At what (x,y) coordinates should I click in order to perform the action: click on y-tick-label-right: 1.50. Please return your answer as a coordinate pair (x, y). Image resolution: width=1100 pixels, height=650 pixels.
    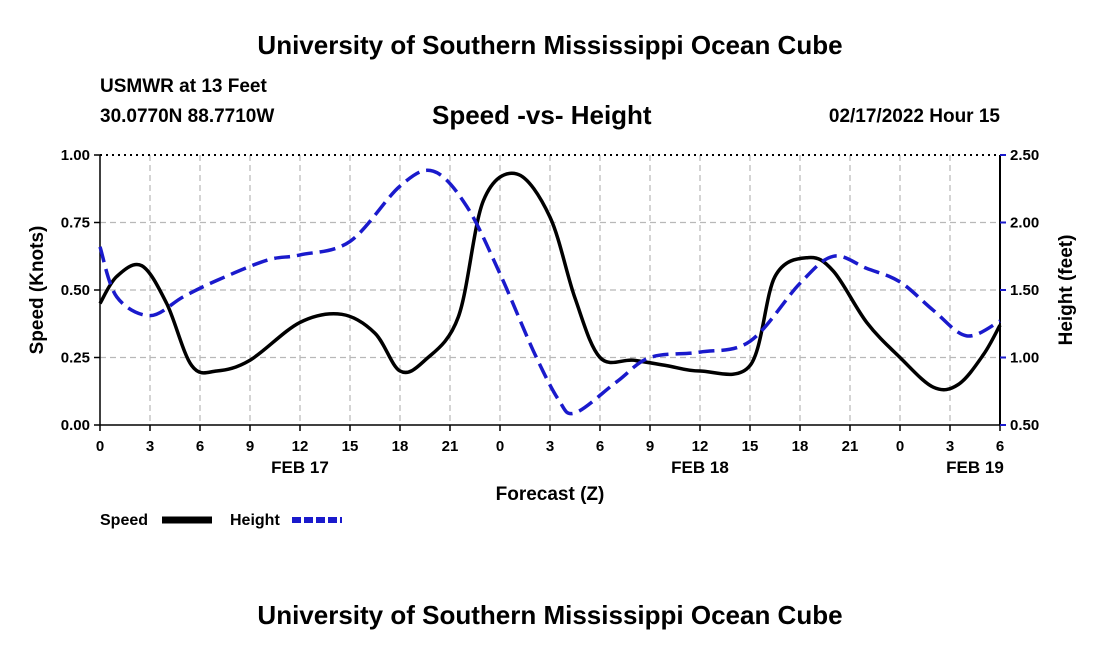
    Looking at the image, I should click on (1024, 290).